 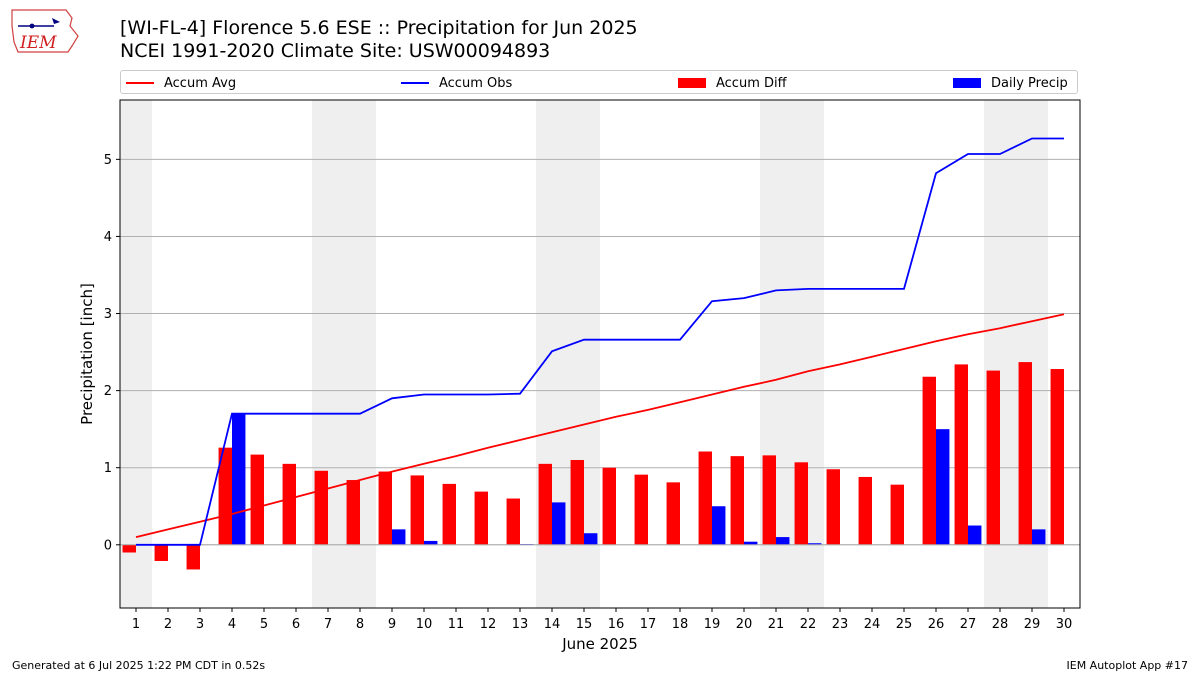 What do you see at coordinates (1064, 624) in the screenshot?
I see `xtick-label-30: 30` at bounding box center [1064, 624].